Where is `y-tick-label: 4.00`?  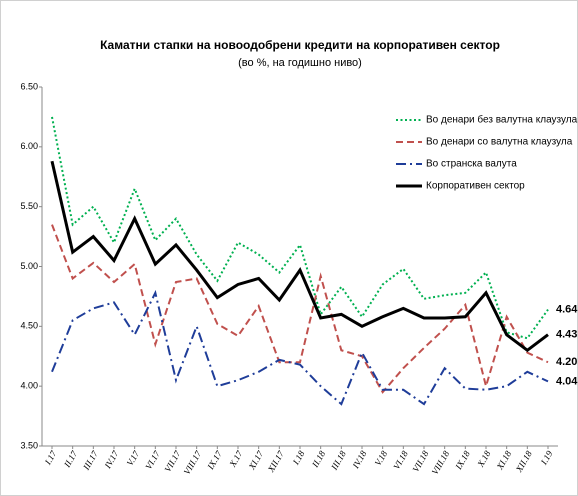
y-tick-label: 4.00 is located at coordinates (29, 386).